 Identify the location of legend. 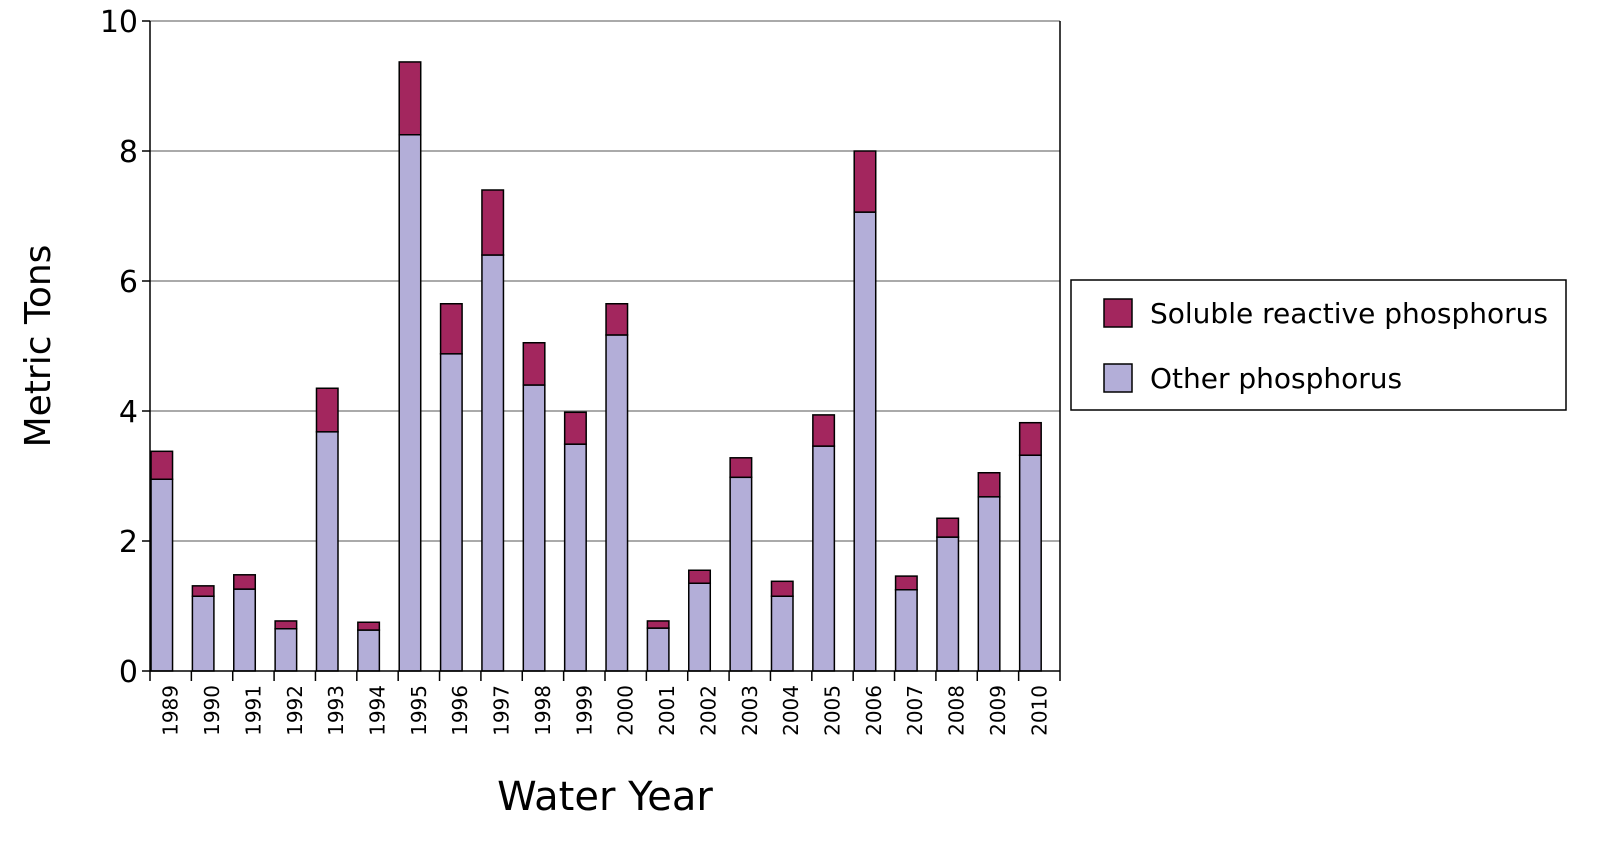
(1318, 345).